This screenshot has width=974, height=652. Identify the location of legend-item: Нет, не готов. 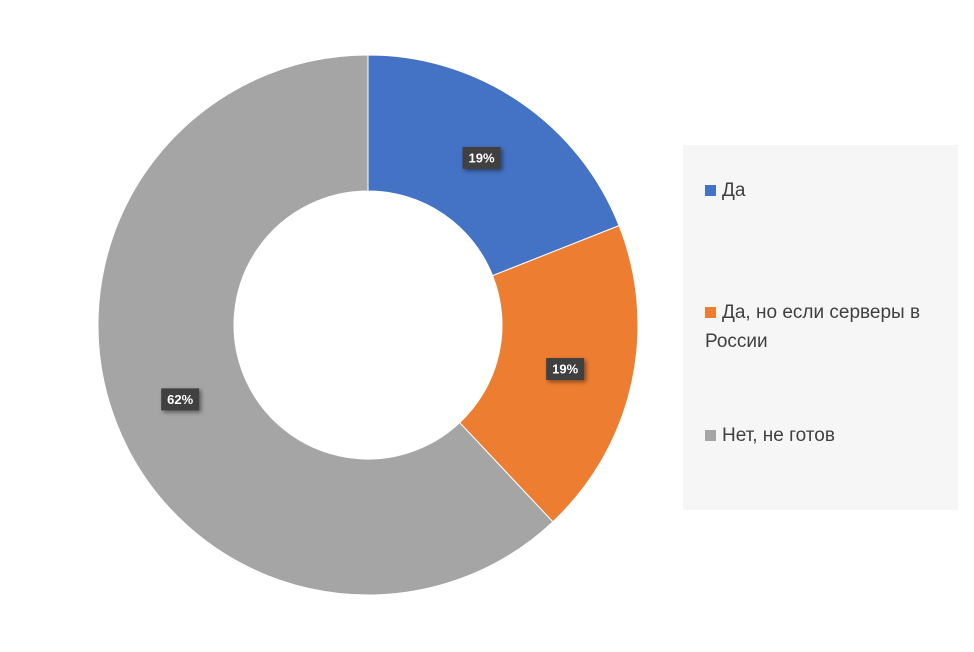
(827, 435).